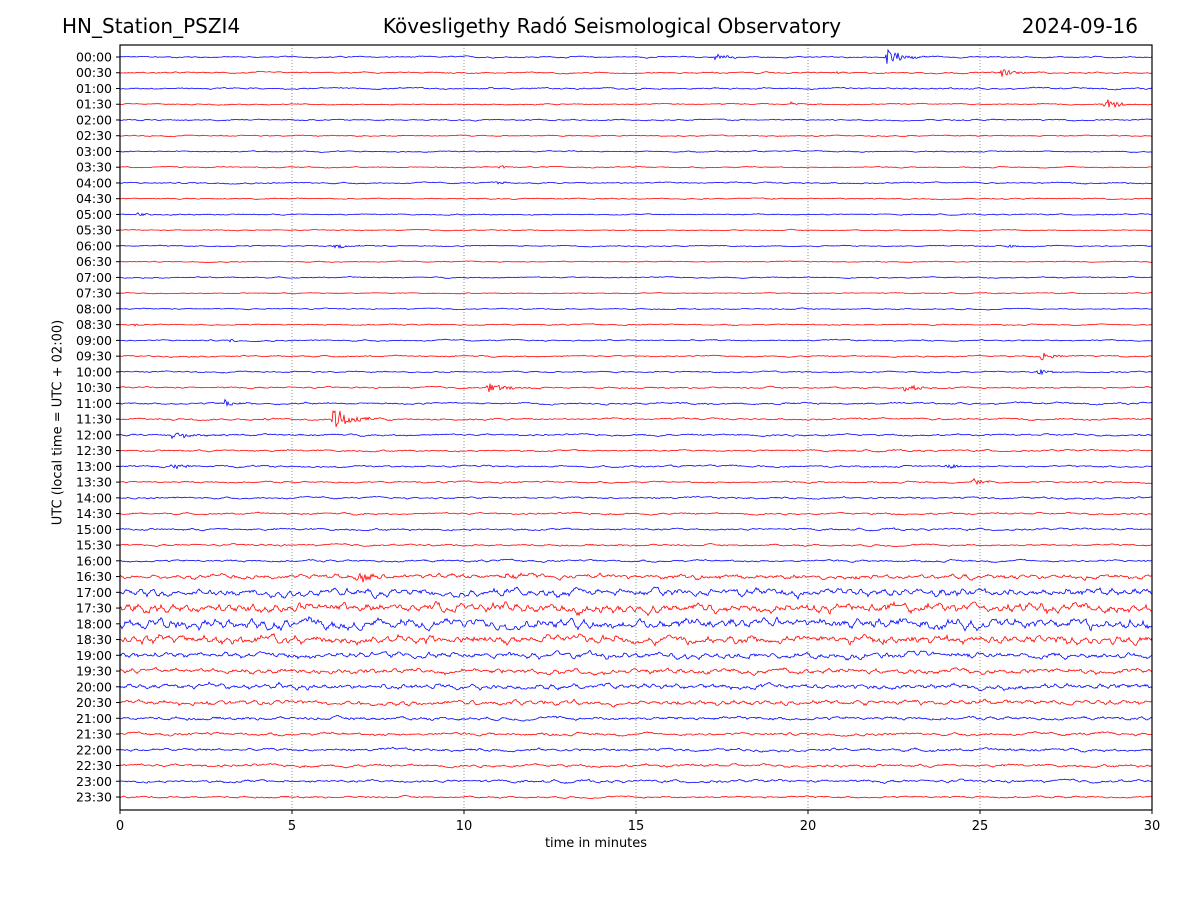 This screenshot has width=1200, height=900. What do you see at coordinates (596, 843) in the screenshot?
I see `x-axis-label: time in minutes` at bounding box center [596, 843].